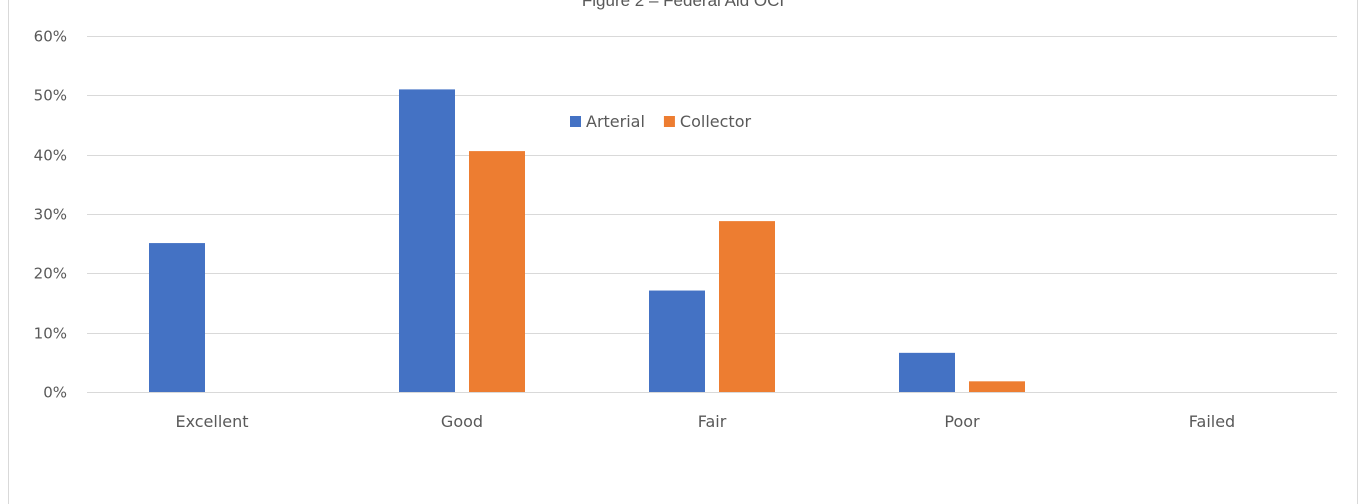 The width and height of the screenshot is (1366, 504). I want to click on y-tick-label: 50%, so click(50, 96).